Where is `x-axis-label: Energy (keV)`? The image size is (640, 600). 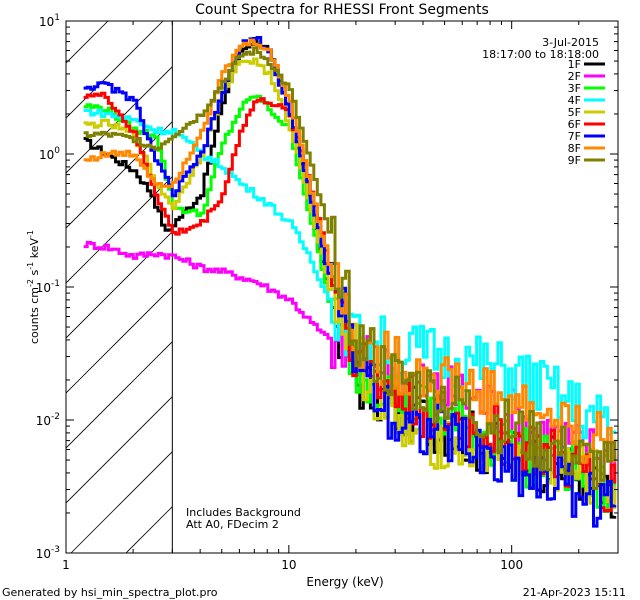
x-axis-label: Energy (keV) is located at coordinates (344, 582).